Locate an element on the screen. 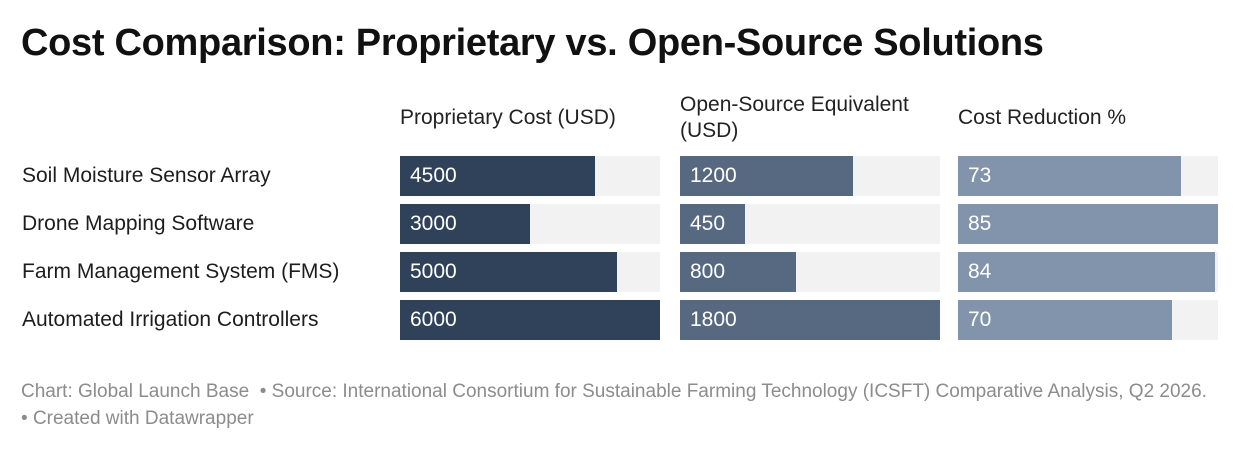 The width and height of the screenshot is (1240, 452). bar-track: 1800 is located at coordinates (810, 320).